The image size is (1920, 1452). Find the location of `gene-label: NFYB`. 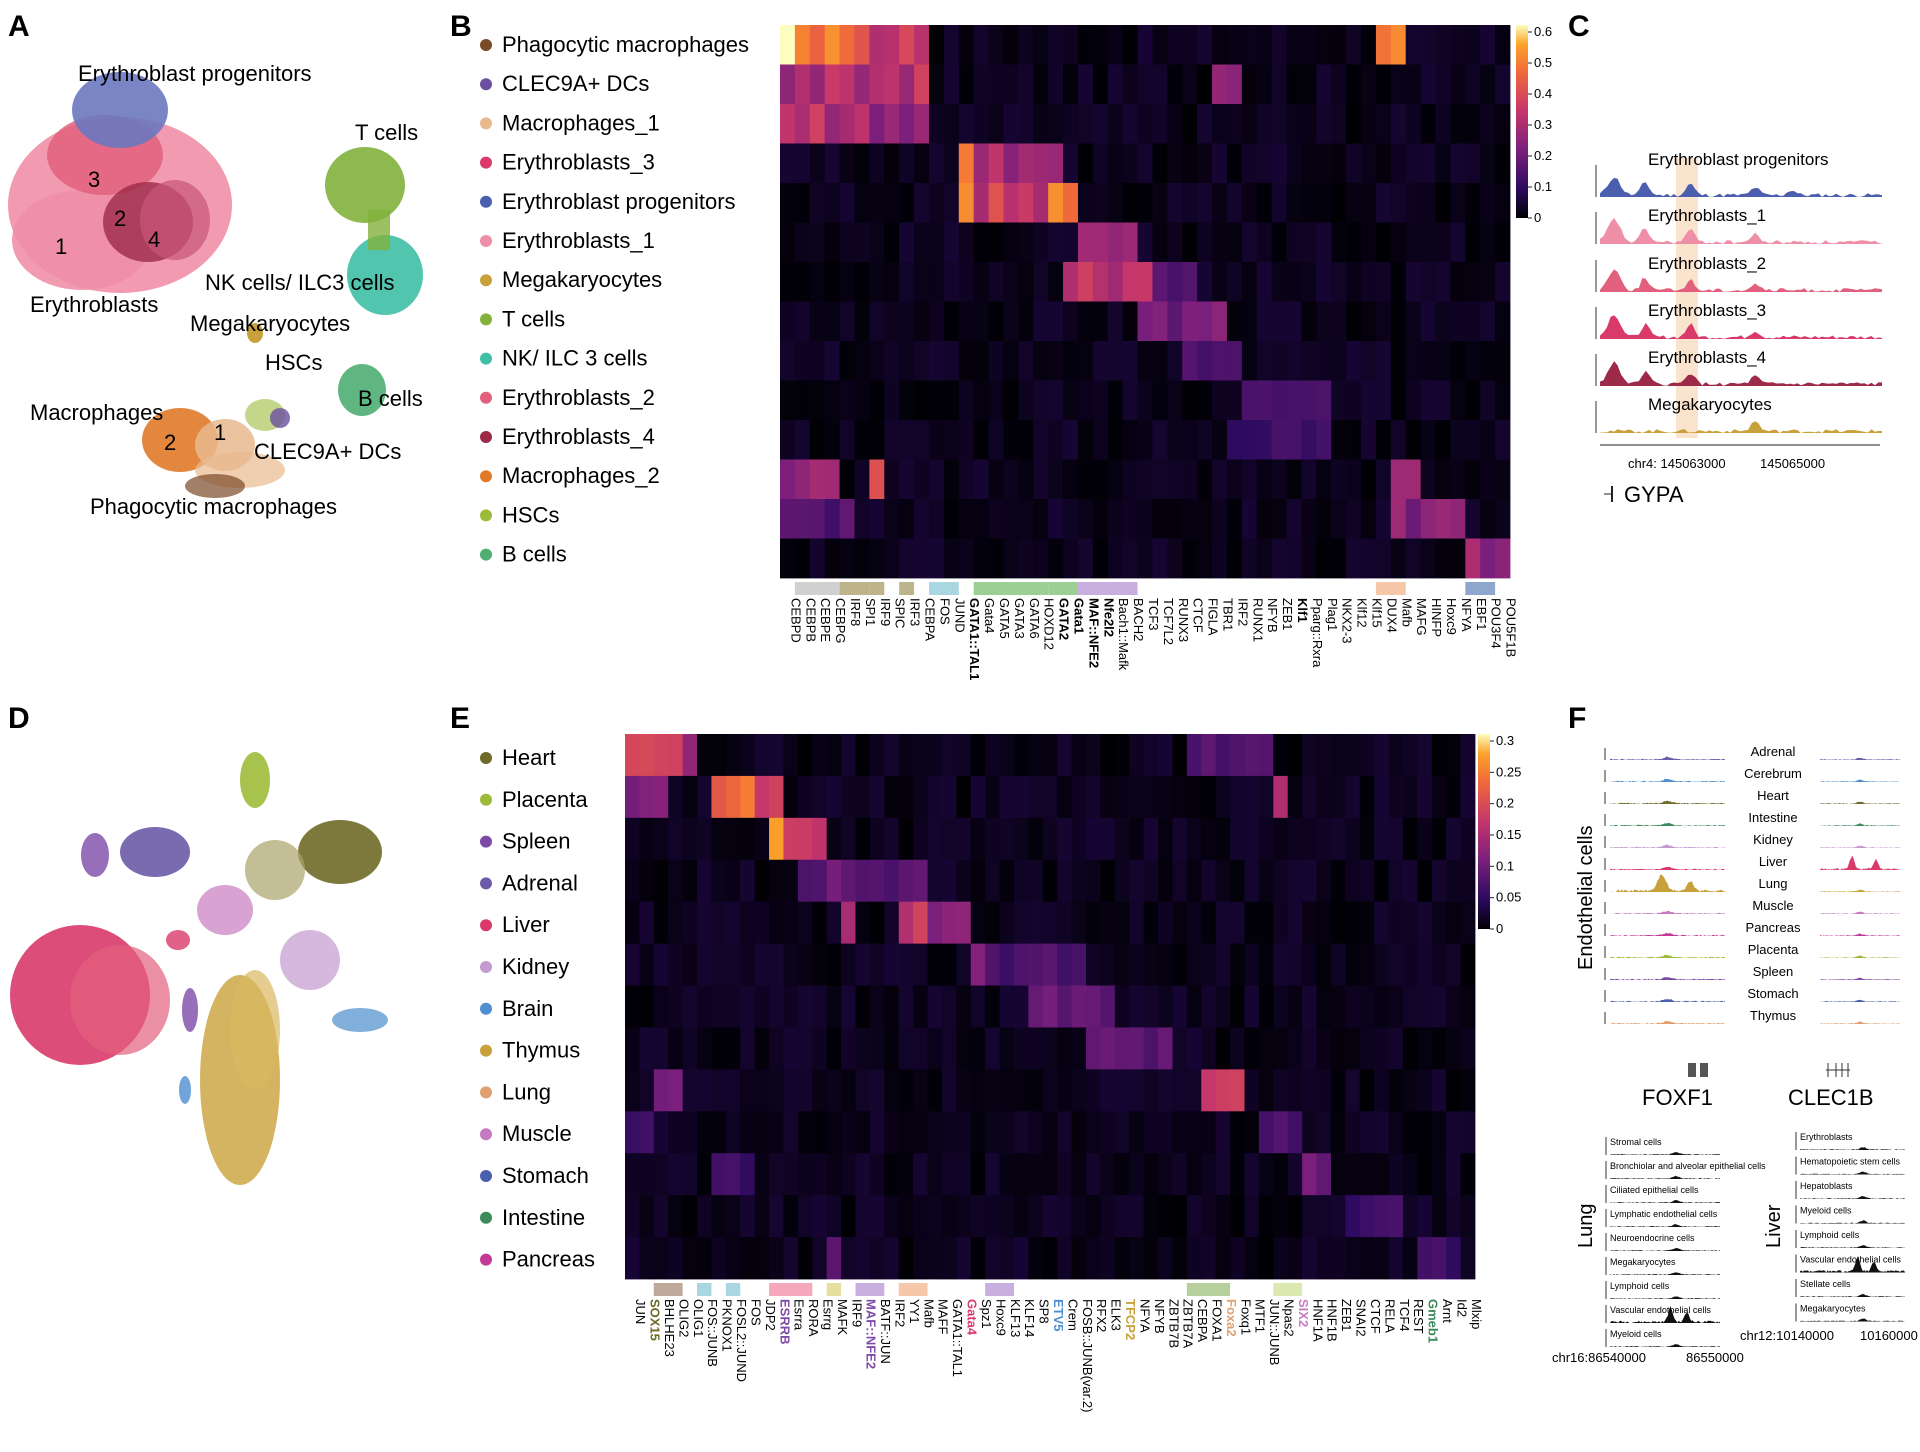

gene-label: NFYB is located at coordinates (1272, 615).